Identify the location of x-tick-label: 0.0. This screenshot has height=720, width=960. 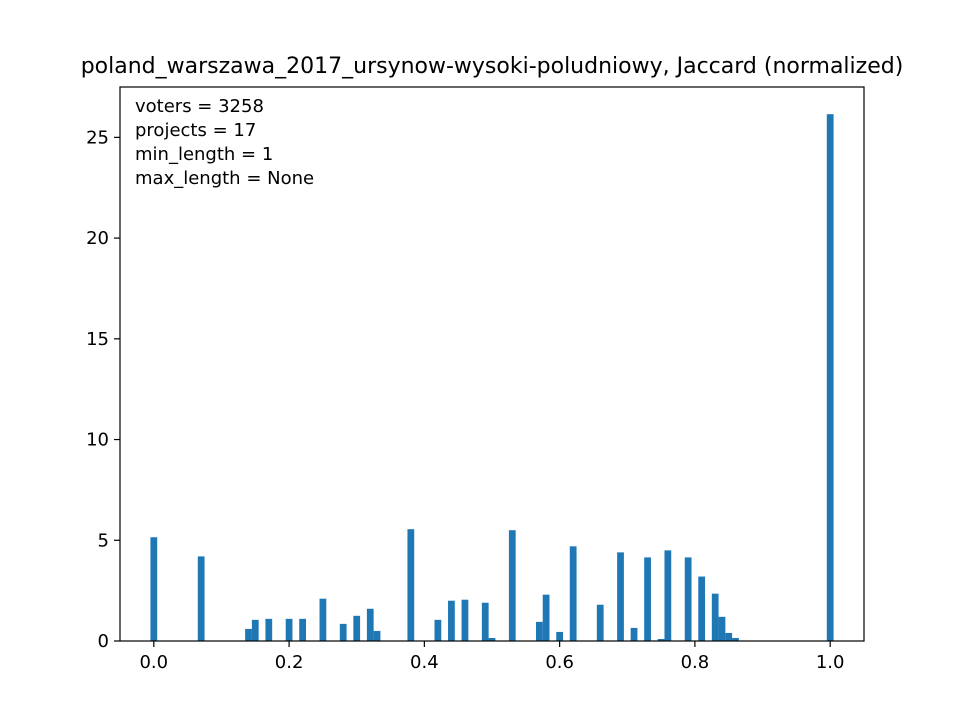
(153, 662).